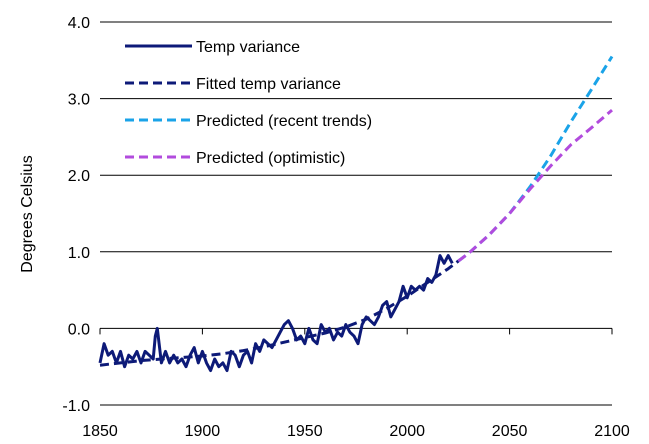  Describe the element at coordinates (100, 431) in the screenshot. I see `x-tick-label: 1850` at that location.